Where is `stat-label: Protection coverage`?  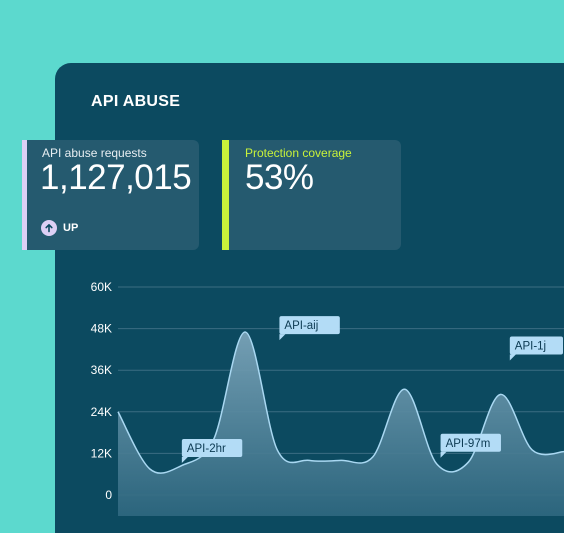
stat-label: Protection coverage is located at coordinates (298, 153).